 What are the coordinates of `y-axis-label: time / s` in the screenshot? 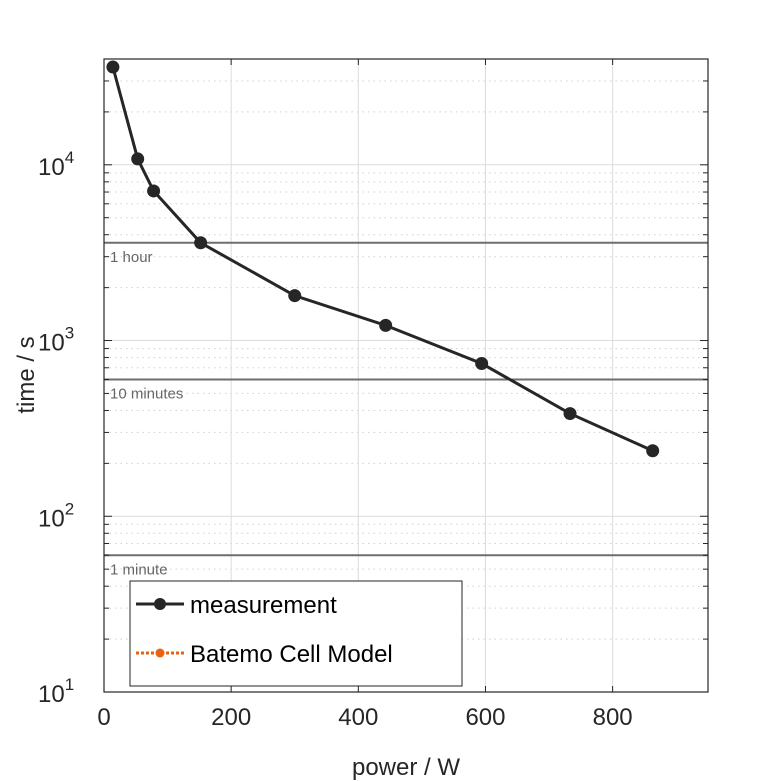 It's located at (26, 374).